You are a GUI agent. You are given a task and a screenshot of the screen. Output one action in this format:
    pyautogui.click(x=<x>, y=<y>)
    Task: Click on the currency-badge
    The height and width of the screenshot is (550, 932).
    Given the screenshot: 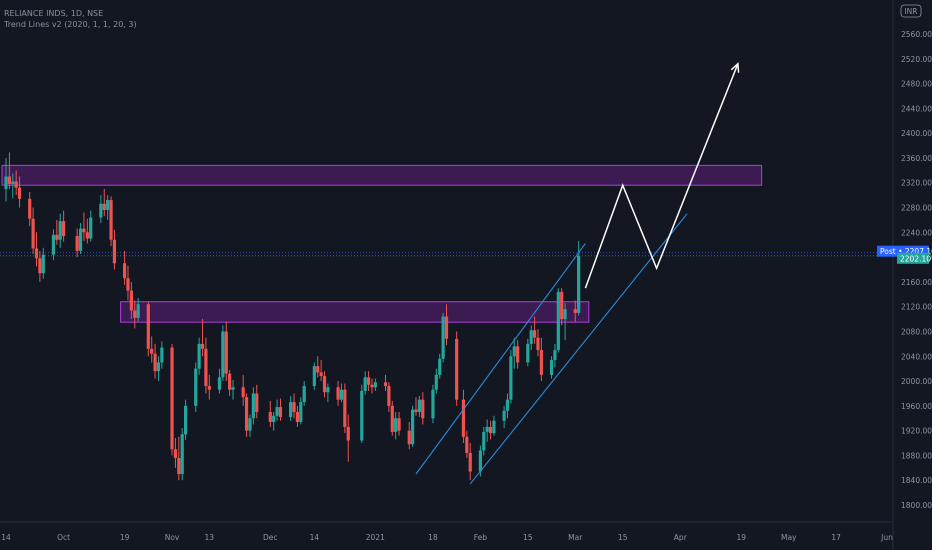 What is the action you would take?
    pyautogui.click(x=911, y=11)
    